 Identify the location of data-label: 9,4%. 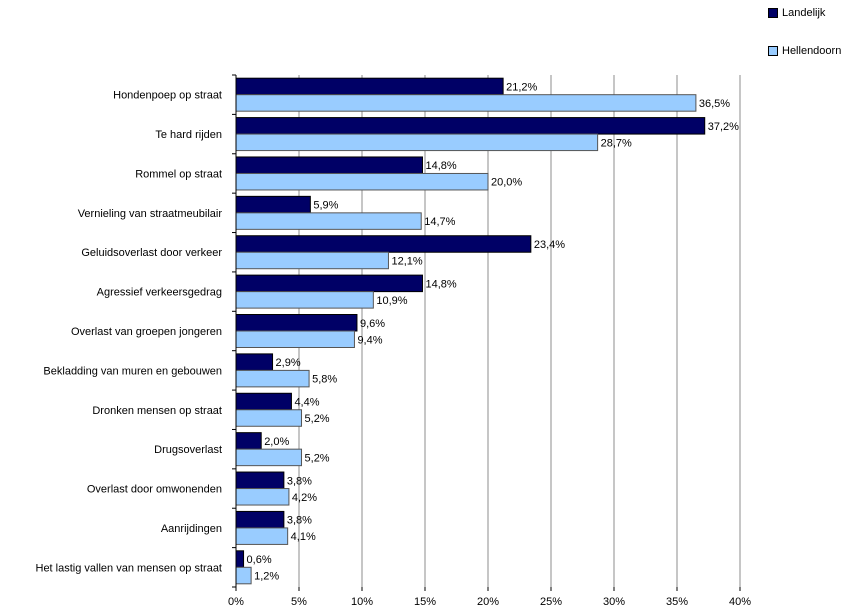
(369, 340).